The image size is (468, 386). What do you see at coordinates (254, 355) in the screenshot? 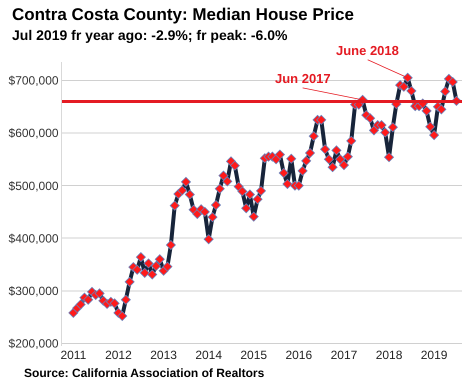
I see `x-tick-label: 2015` at bounding box center [254, 355].